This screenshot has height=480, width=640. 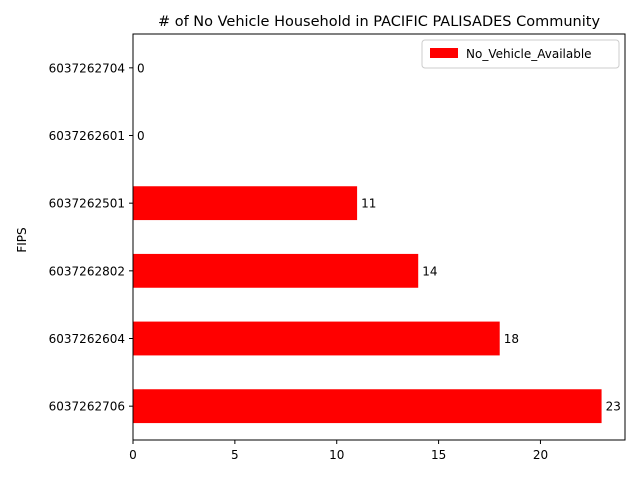 What do you see at coordinates (87, 68) in the screenshot?
I see `y-tick-label: 6037262704` at bounding box center [87, 68].